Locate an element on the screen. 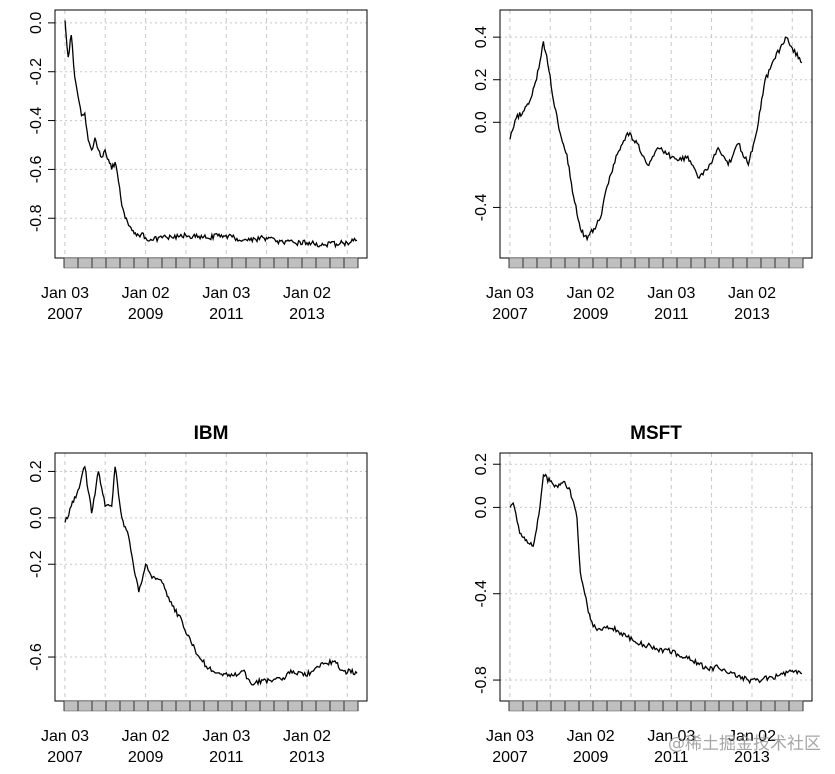  watermark-text: @稀土掘金技术社区 is located at coordinates (744, 744).